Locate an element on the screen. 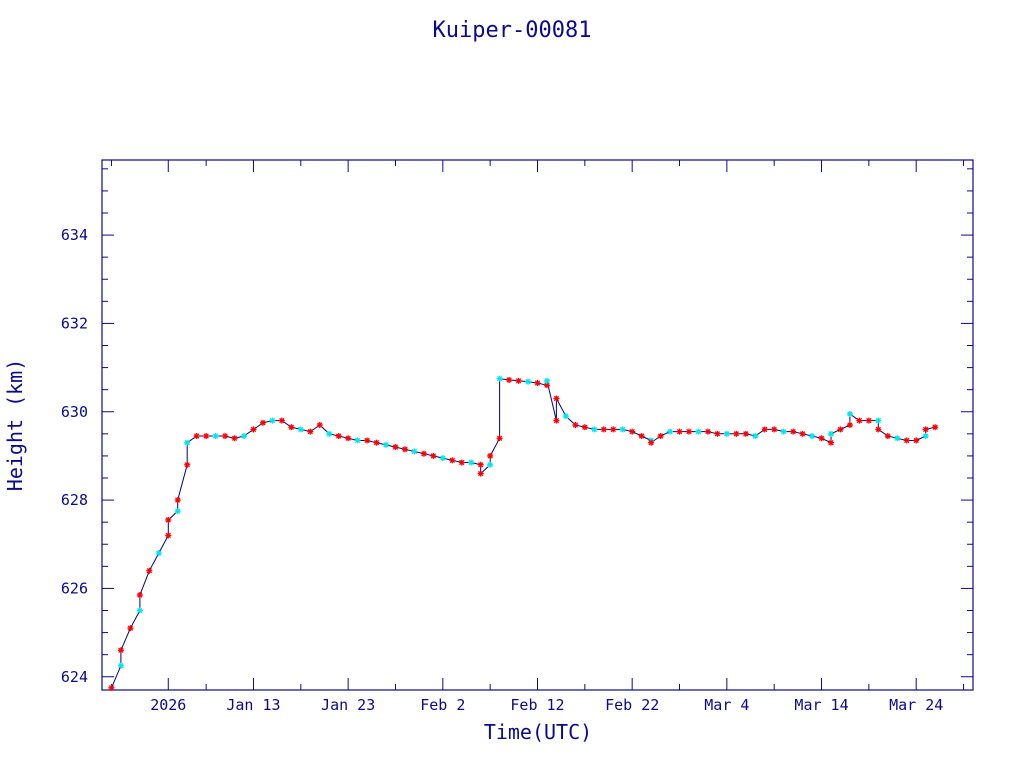 Image resolution: width=1024 pixels, height=768 pixels. y-tick-labels: 624 626 628 630 632 634 is located at coordinates (74, 456).